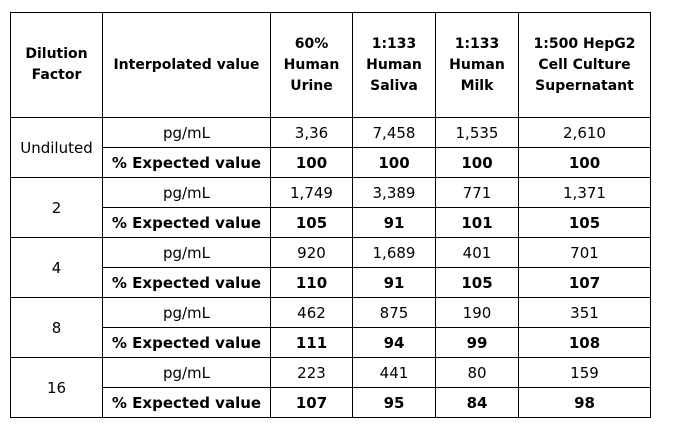  I want to click on value-cell: 2,610, so click(584, 132).